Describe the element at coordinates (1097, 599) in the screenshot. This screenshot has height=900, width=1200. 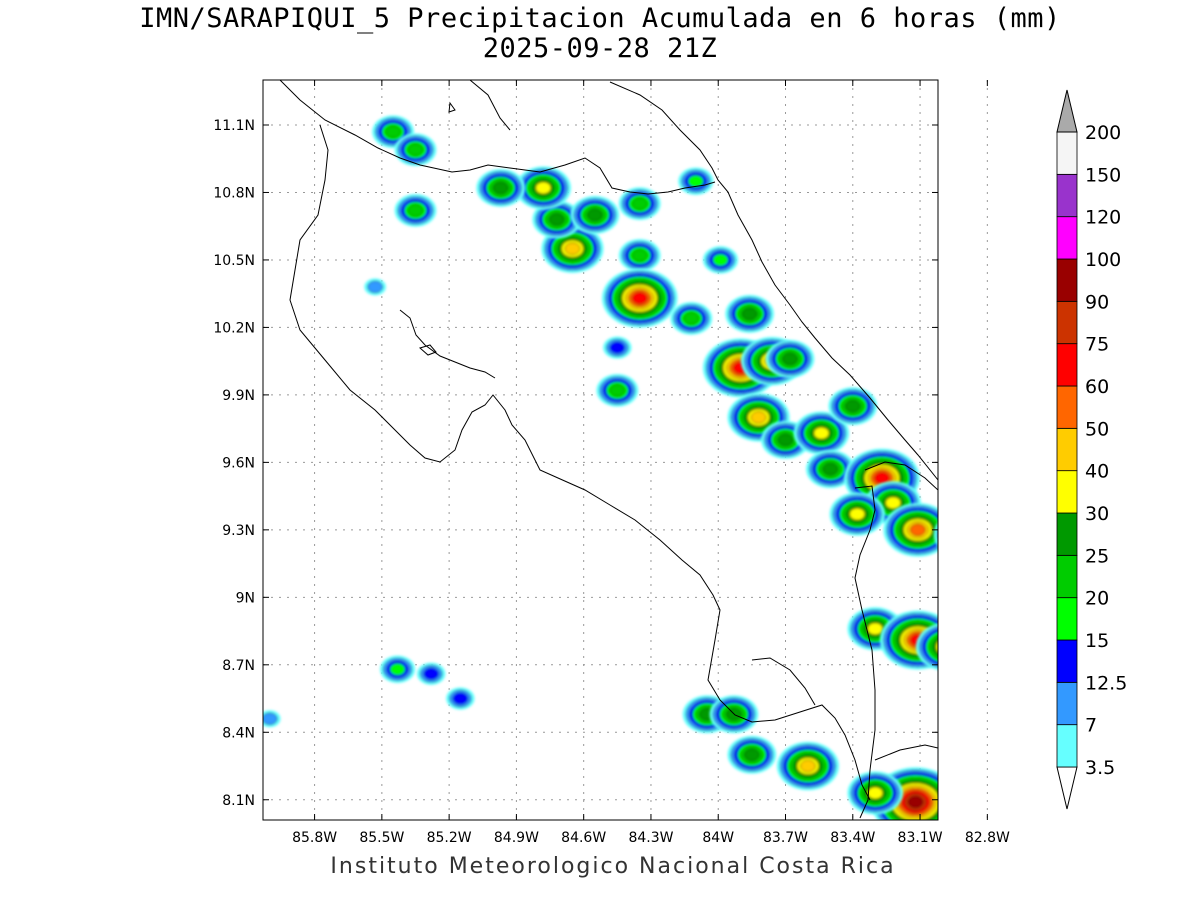
I see `colorbar-label: 20` at that location.